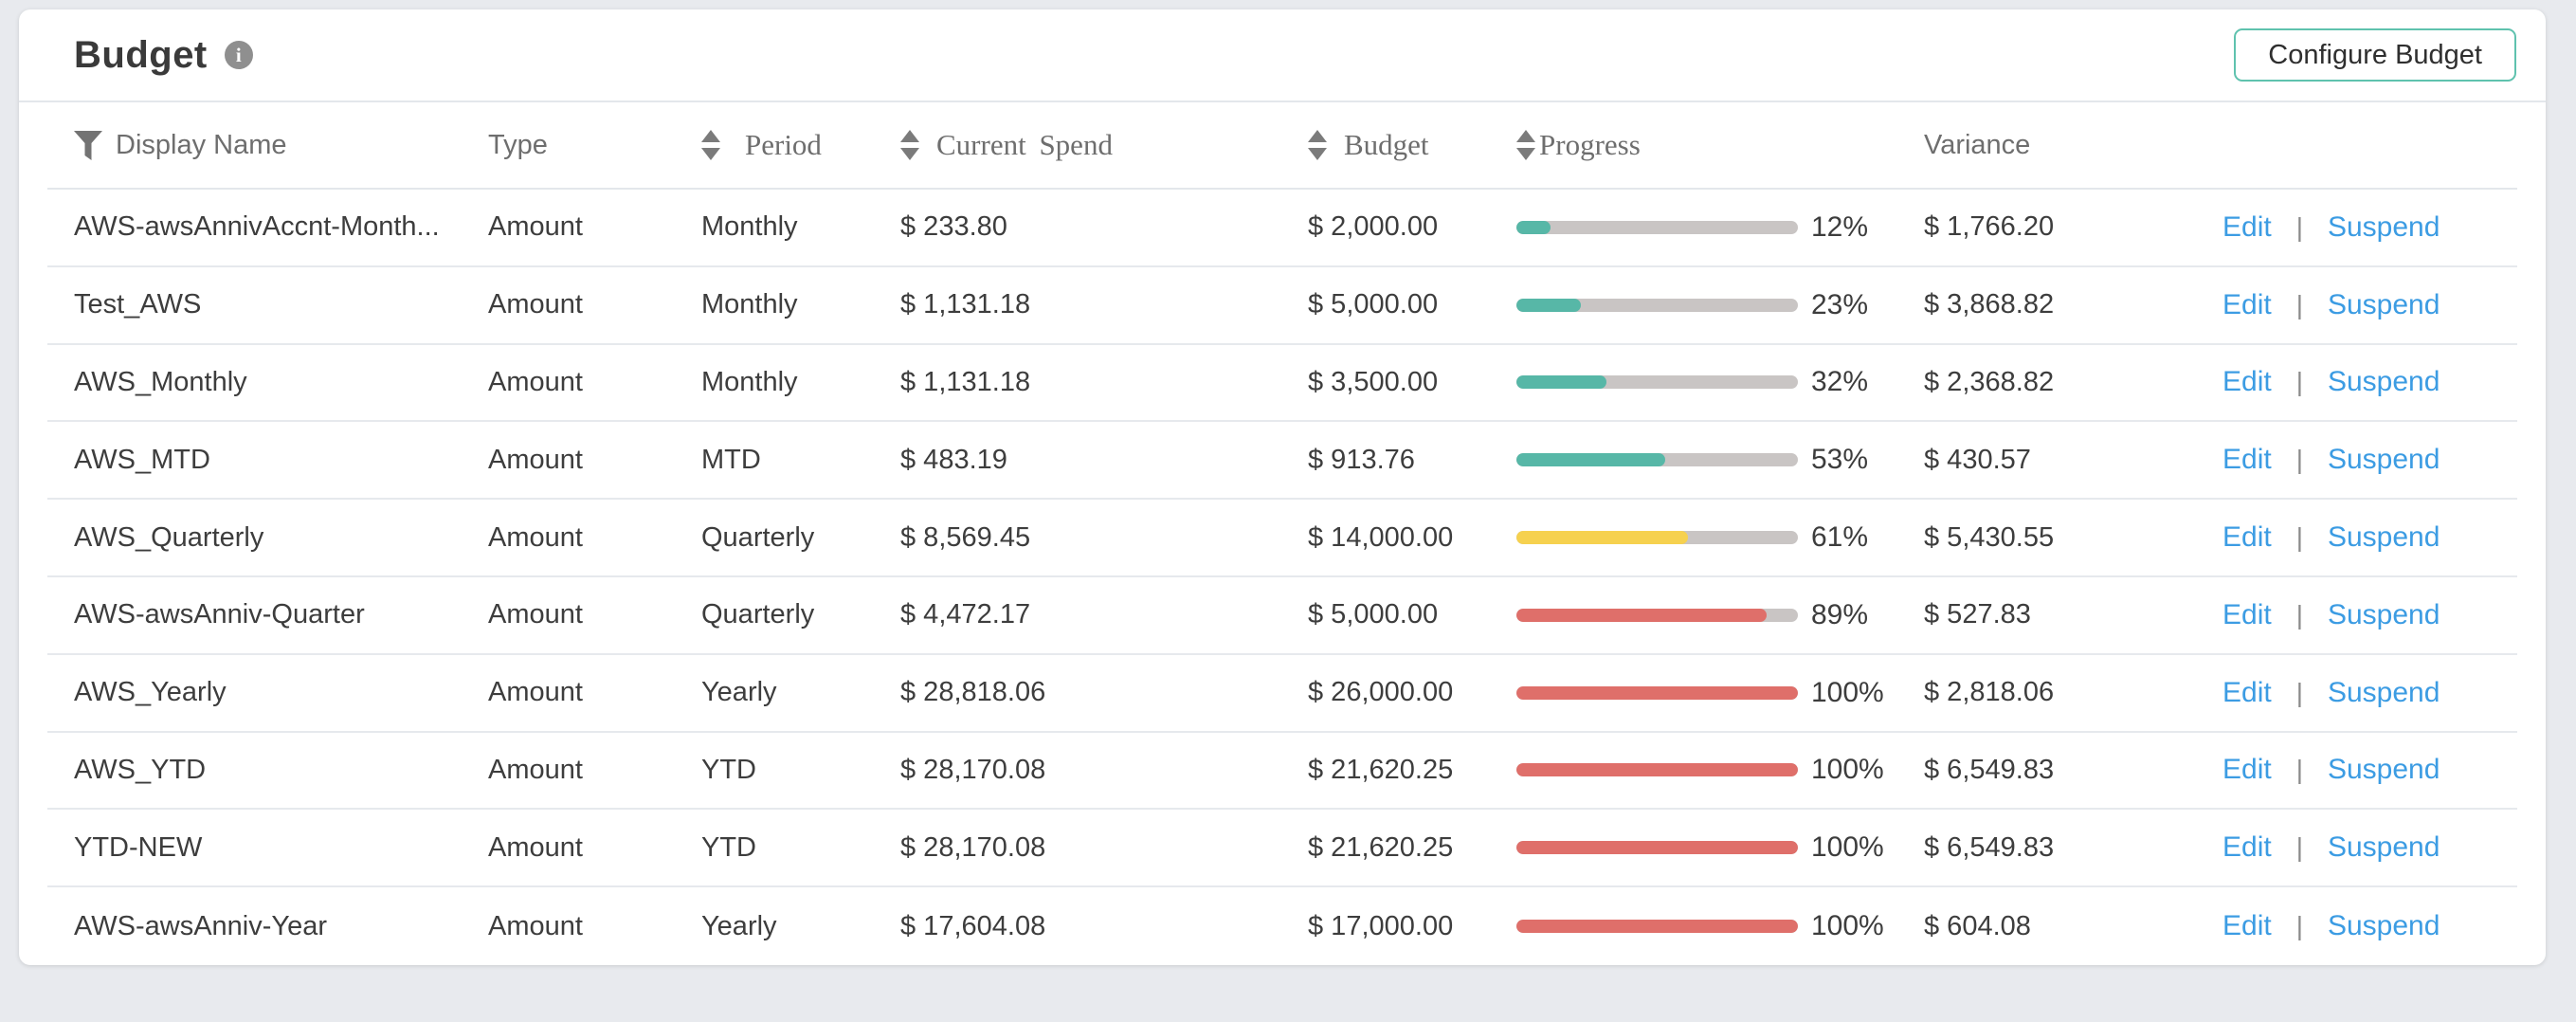  What do you see at coordinates (594, 145) in the screenshot?
I see `column-header-type: Type` at bounding box center [594, 145].